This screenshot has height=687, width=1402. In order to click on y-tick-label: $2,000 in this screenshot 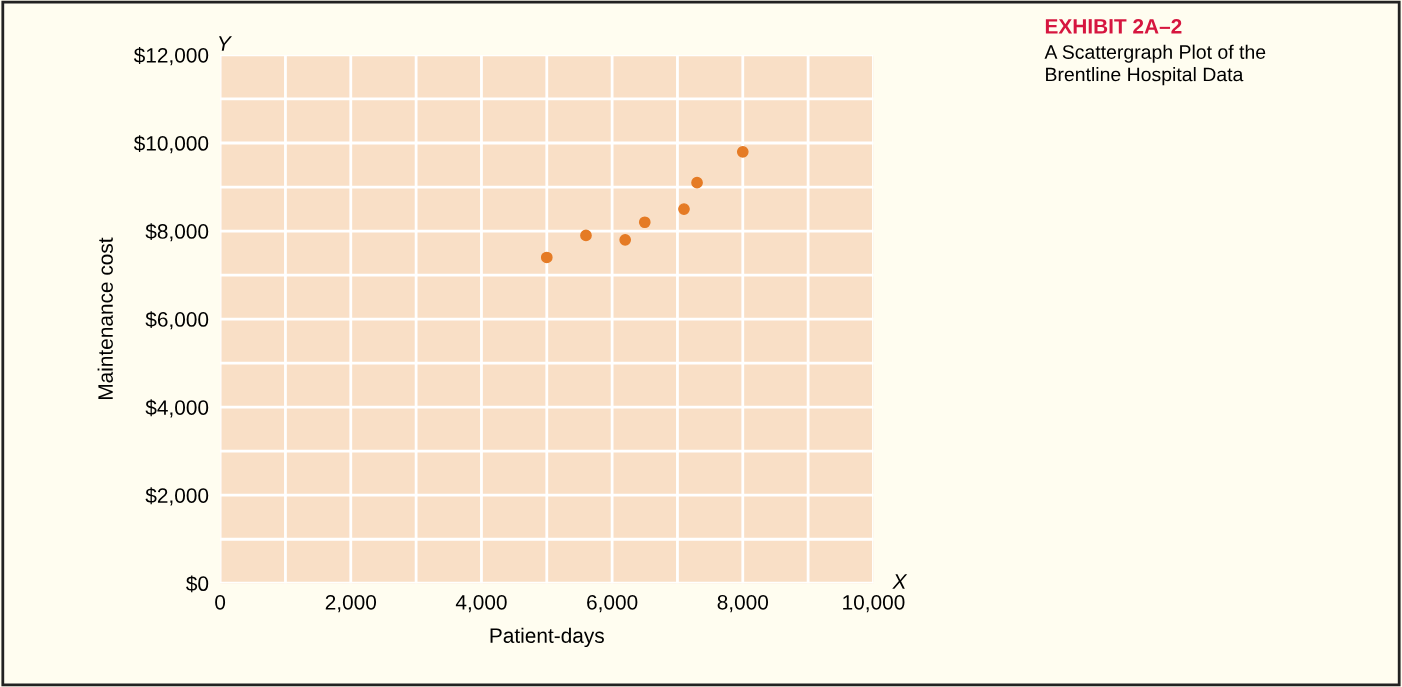, I will do `click(177, 496)`.